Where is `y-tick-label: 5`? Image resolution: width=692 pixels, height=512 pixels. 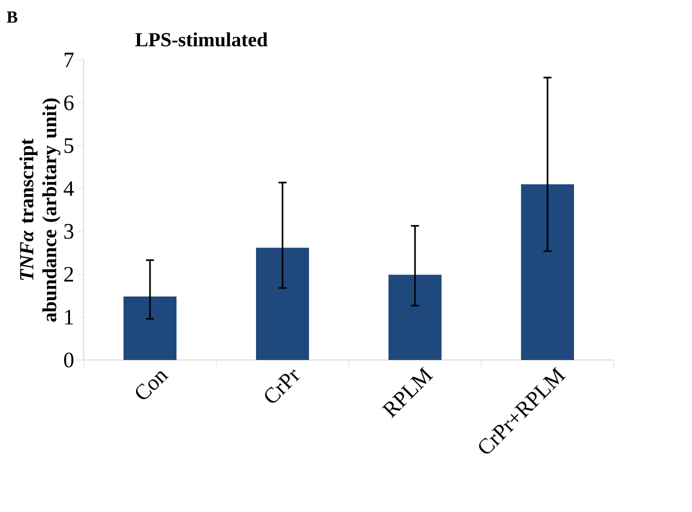
y-tick-label: 5 is located at coordinates (69, 145).